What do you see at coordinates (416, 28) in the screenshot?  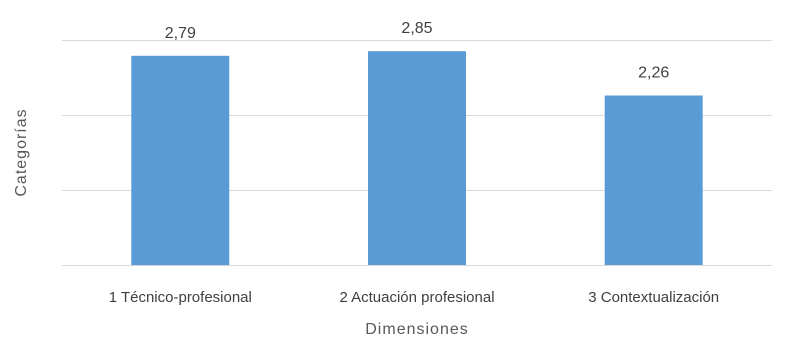 I see `data-label-2: 2,85` at bounding box center [416, 28].